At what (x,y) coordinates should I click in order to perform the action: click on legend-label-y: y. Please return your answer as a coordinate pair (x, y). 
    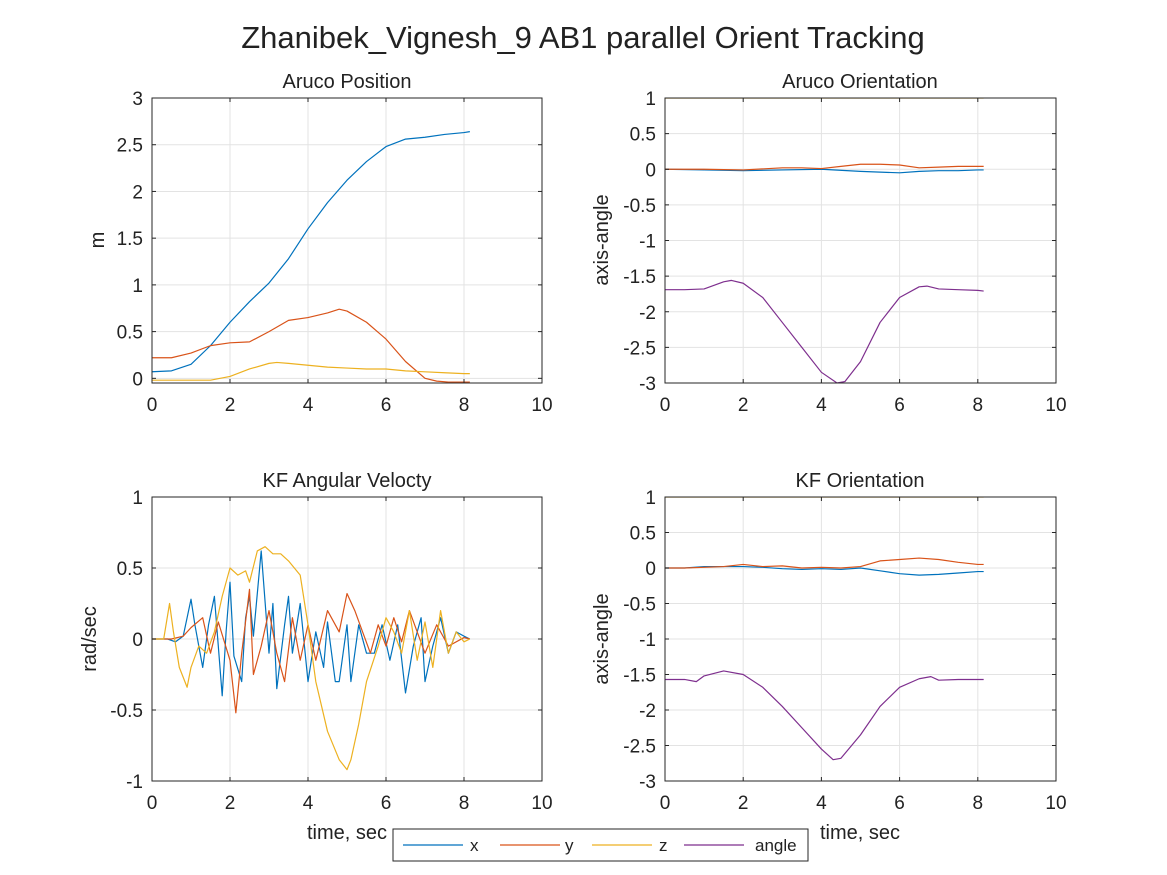
    Looking at the image, I should click on (569, 845).